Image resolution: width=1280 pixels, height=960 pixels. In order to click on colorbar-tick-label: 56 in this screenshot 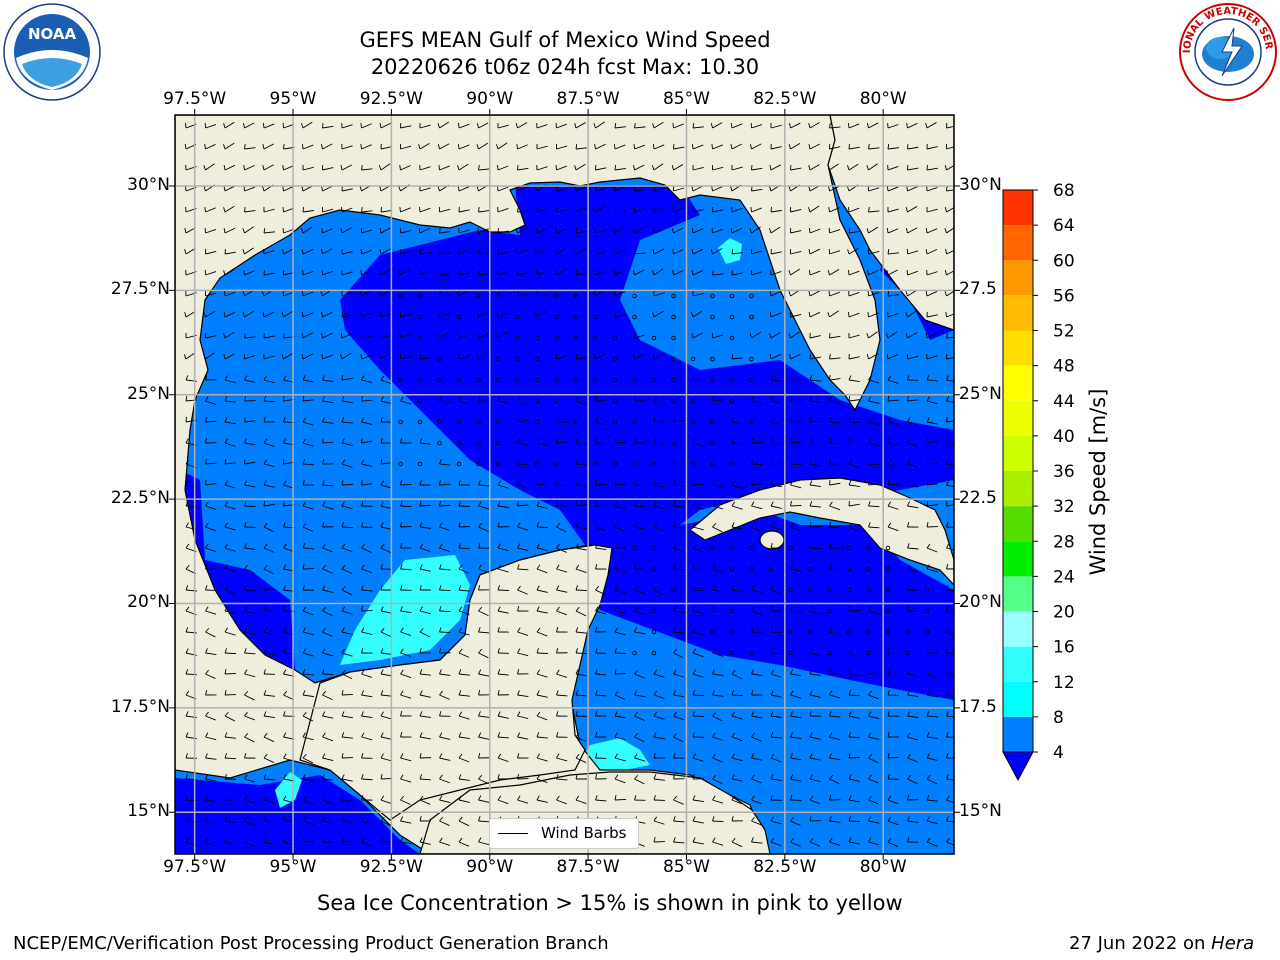, I will do `click(1064, 296)`.